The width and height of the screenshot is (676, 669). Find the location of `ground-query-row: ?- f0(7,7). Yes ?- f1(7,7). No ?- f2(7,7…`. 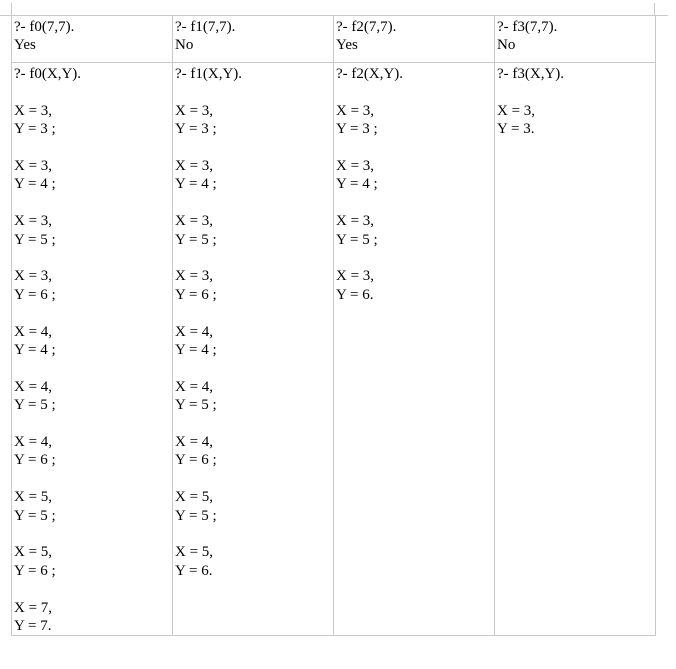

ground-query-row: ?- f0(7,7). Yes ?- f1(7,7). No ?- f2(7,7… is located at coordinates (333, 39).